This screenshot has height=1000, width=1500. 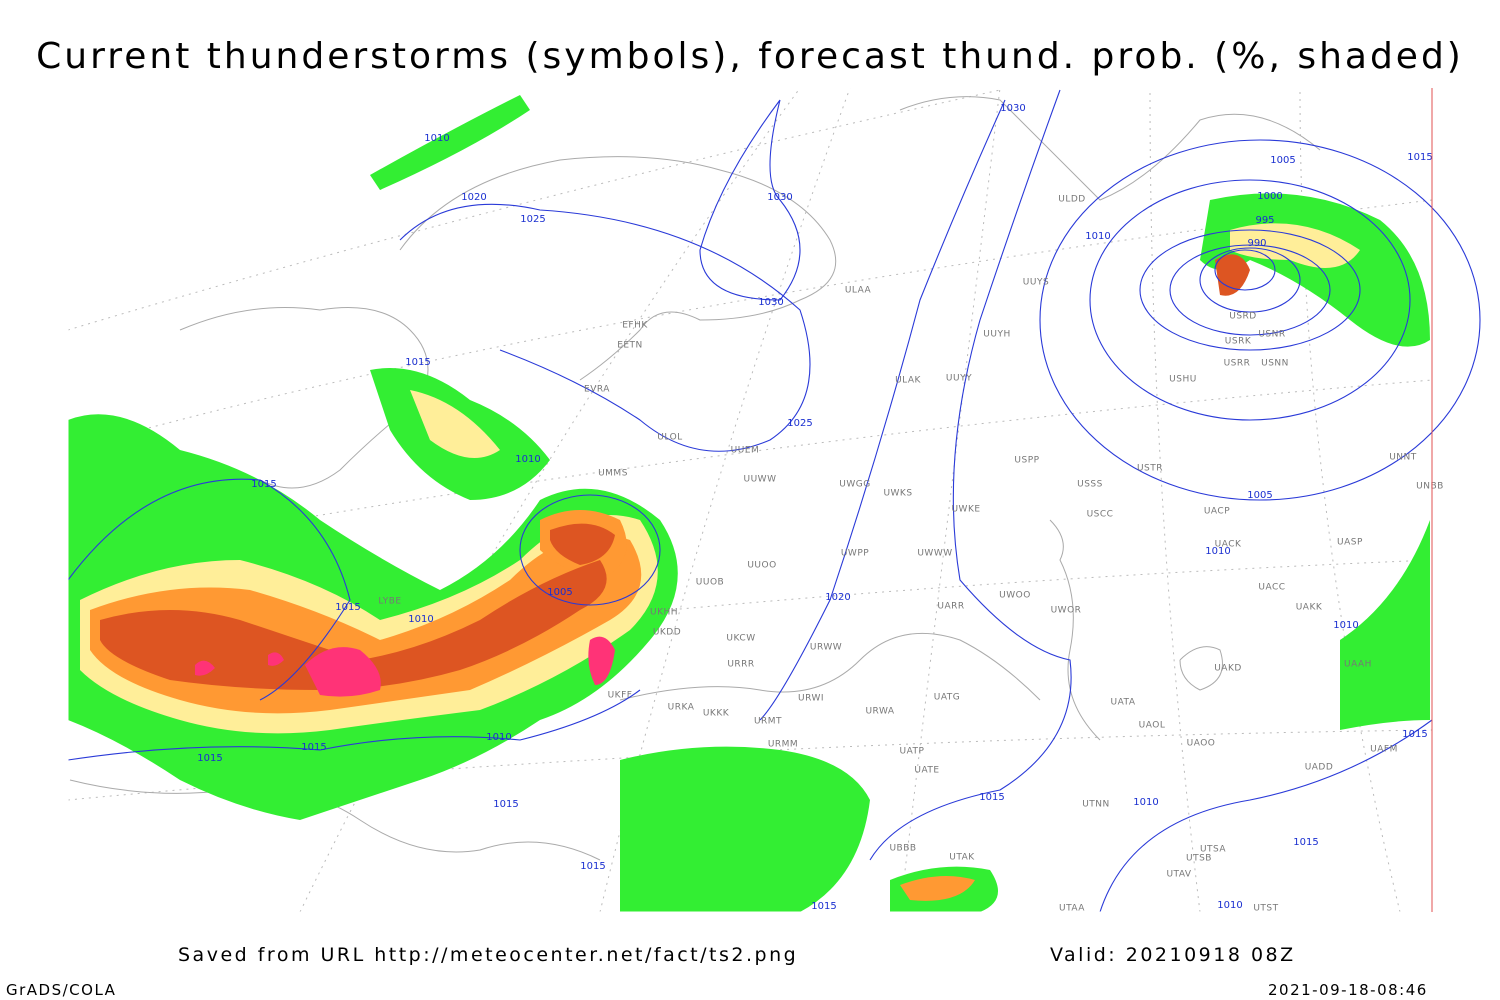 I want to click on station-code: USRD, so click(x=1242, y=317).